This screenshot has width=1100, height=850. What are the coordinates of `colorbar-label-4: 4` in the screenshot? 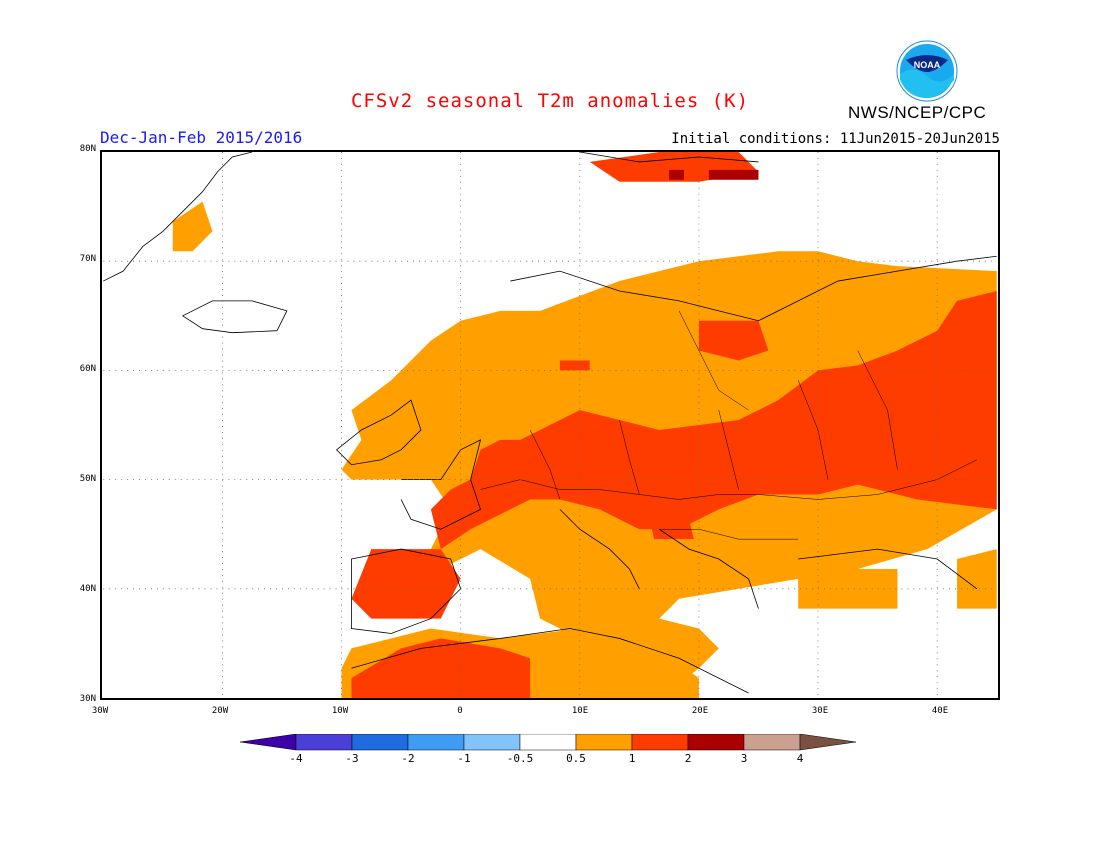 It's located at (800, 758).